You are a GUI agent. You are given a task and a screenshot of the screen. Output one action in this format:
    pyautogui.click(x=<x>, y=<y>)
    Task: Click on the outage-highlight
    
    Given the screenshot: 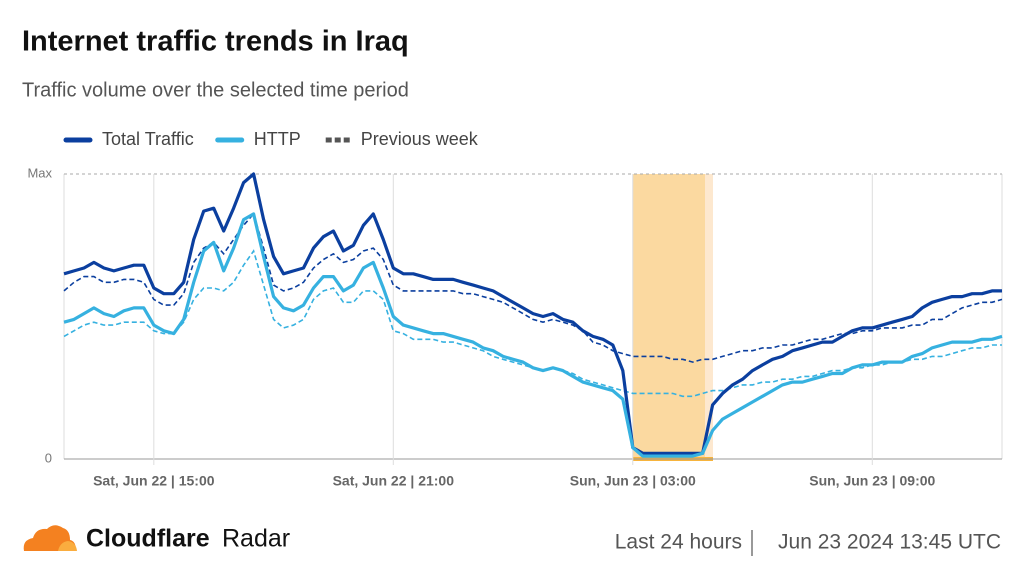 What is the action you would take?
    pyautogui.click(x=669, y=316)
    